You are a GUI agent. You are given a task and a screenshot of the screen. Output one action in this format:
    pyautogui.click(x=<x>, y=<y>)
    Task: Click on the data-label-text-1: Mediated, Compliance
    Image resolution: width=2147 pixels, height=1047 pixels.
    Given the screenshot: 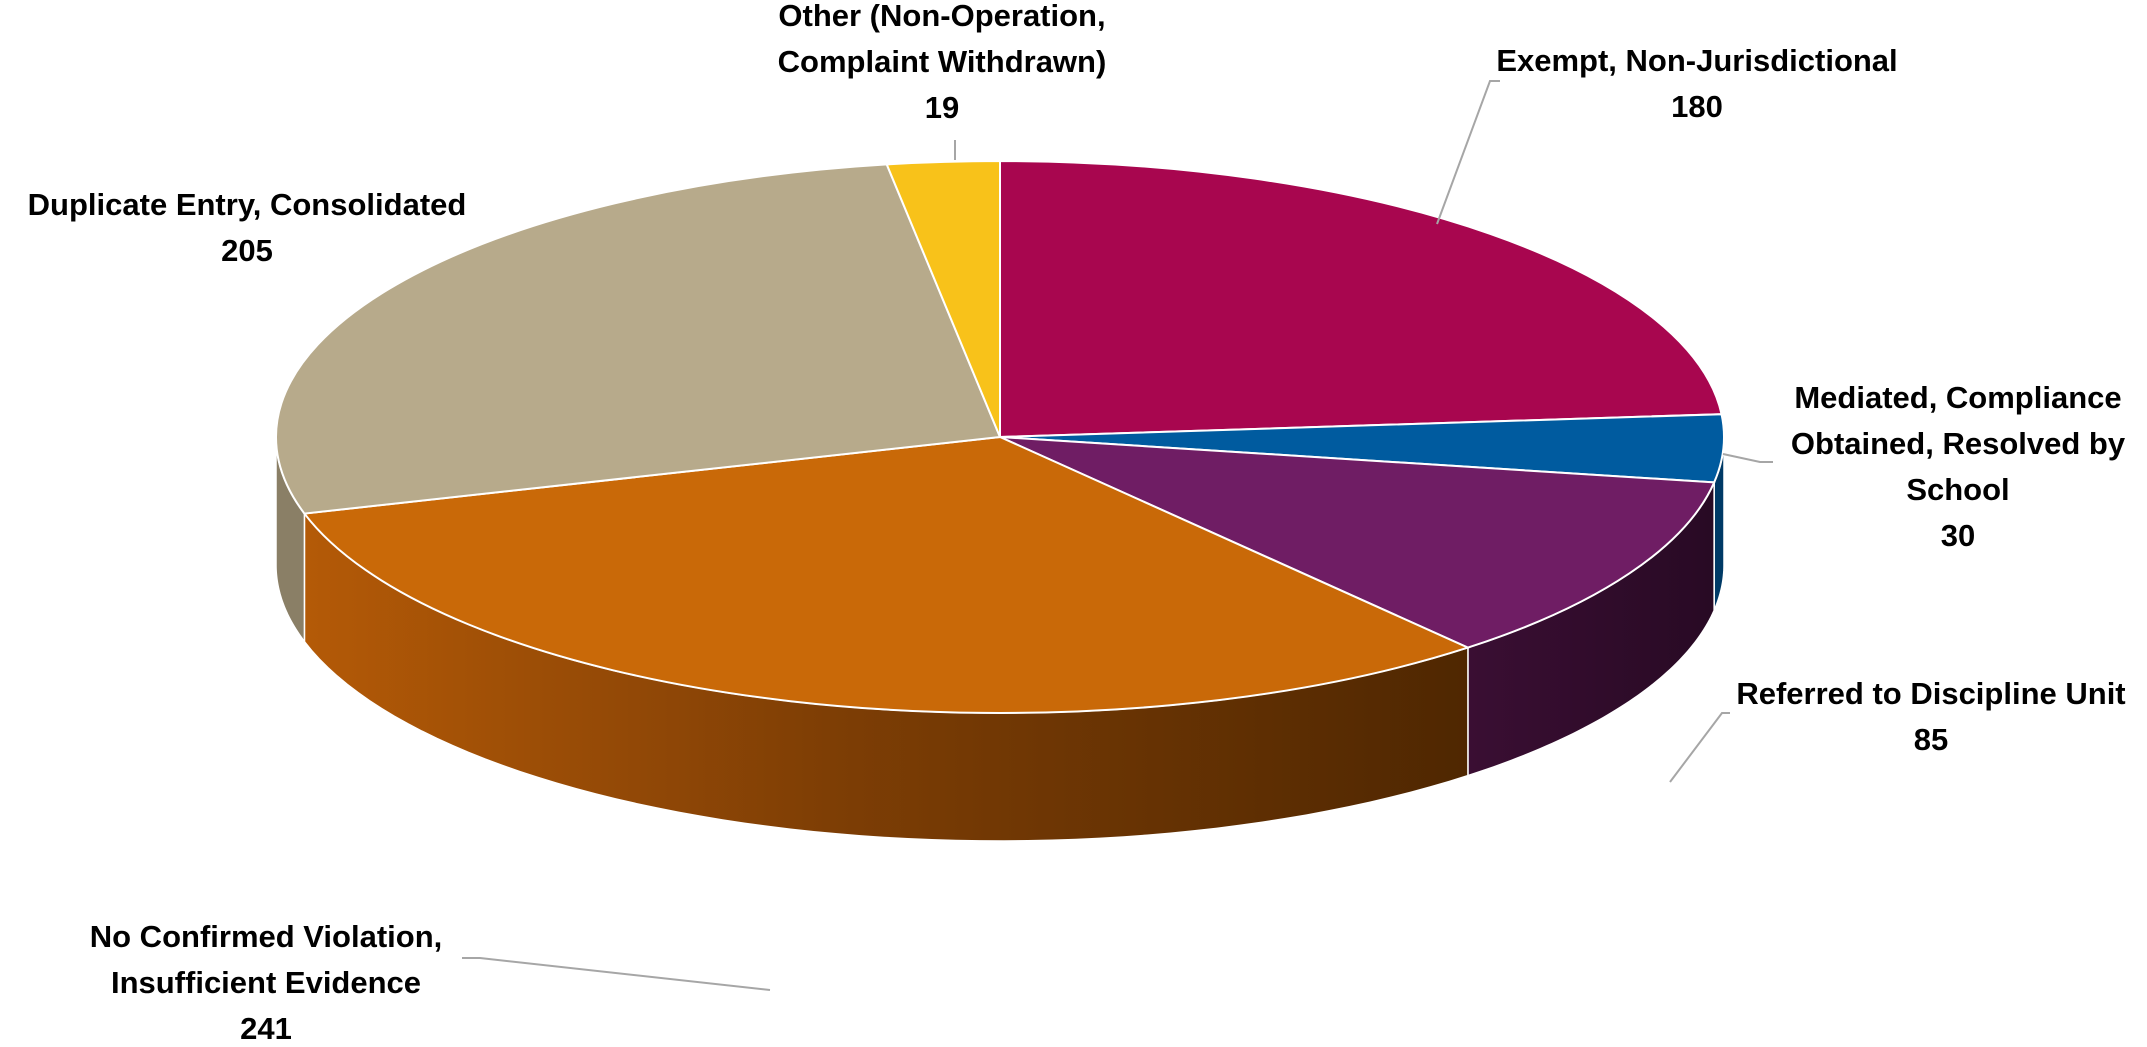 What is the action you would take?
    pyautogui.click(x=1957, y=397)
    